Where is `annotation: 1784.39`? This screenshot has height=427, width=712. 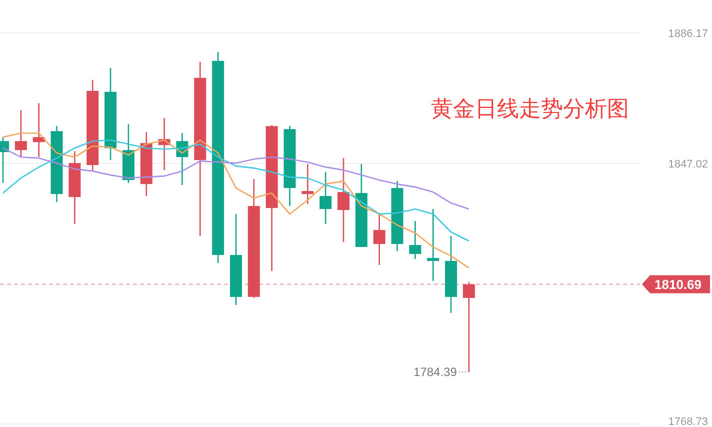 annotation: 1784.39 is located at coordinates (435, 371).